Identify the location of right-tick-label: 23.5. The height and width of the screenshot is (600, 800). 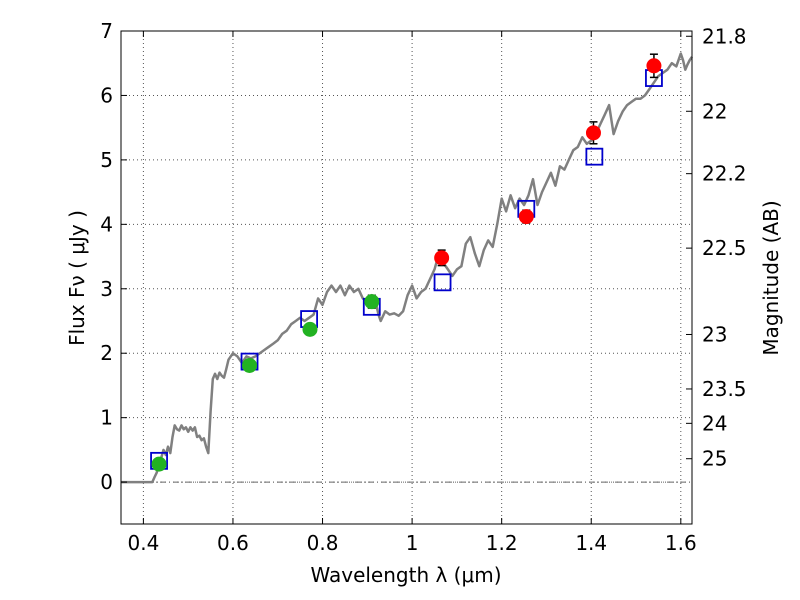
(724, 389).